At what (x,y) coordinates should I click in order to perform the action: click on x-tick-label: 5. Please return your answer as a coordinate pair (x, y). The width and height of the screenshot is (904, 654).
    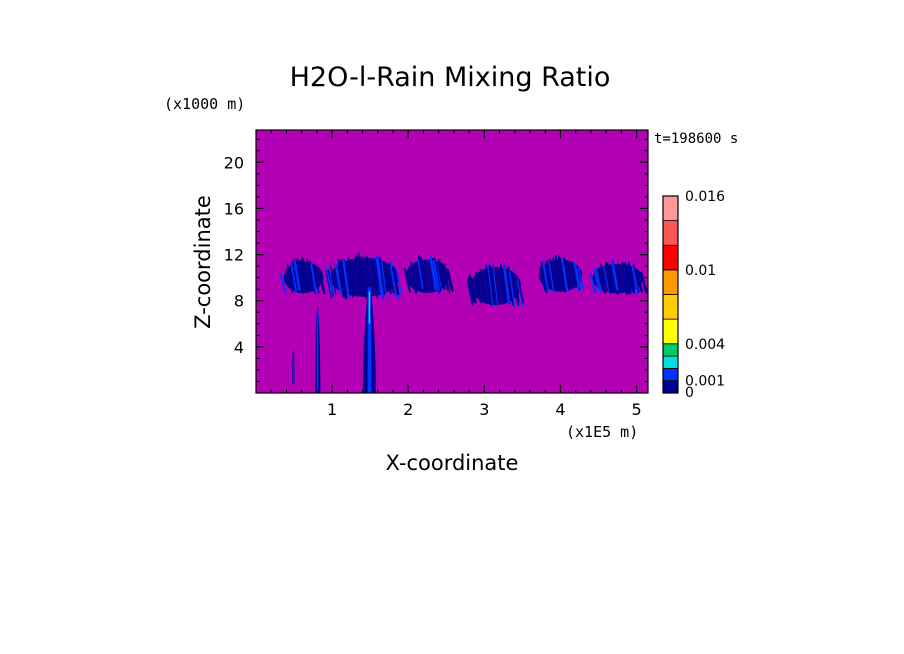
    Looking at the image, I should click on (636, 409).